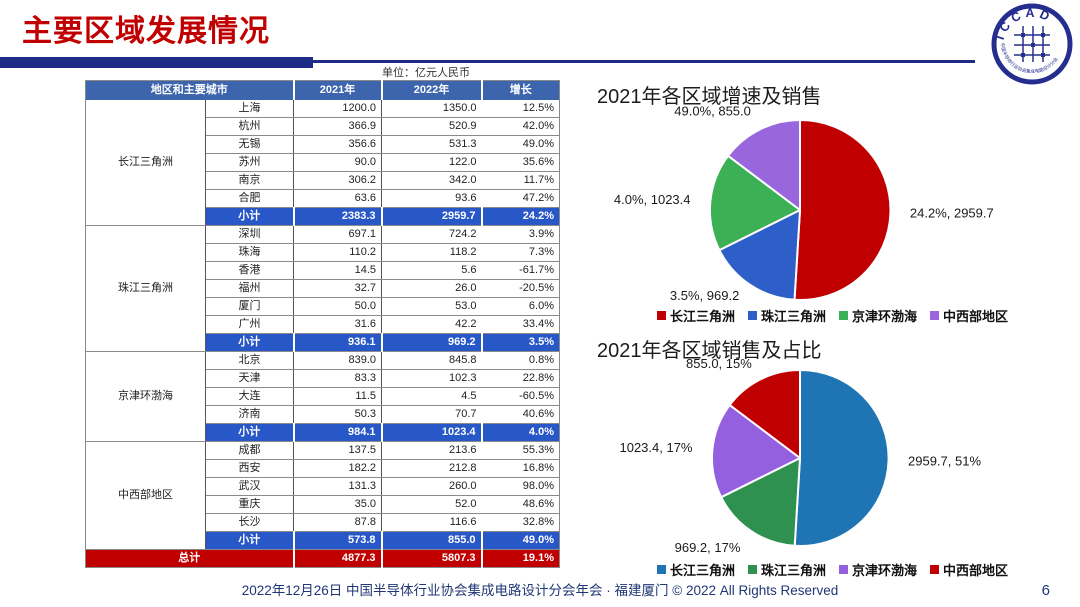 This screenshot has height=607, width=1080. I want to click on city-cell: 无锡, so click(249, 144).